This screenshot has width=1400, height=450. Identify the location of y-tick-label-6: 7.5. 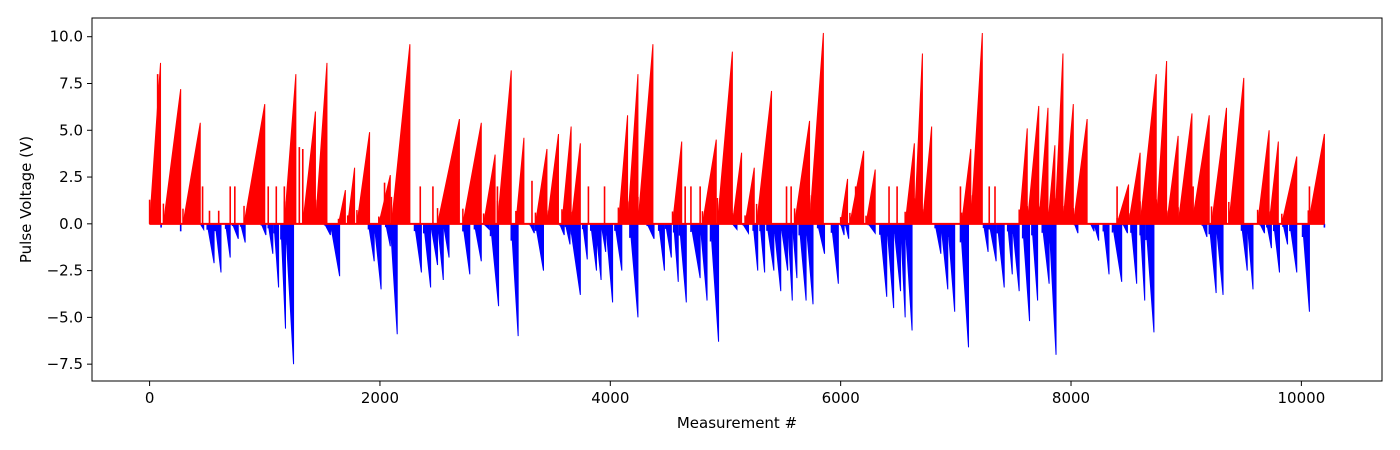
(71, 83).